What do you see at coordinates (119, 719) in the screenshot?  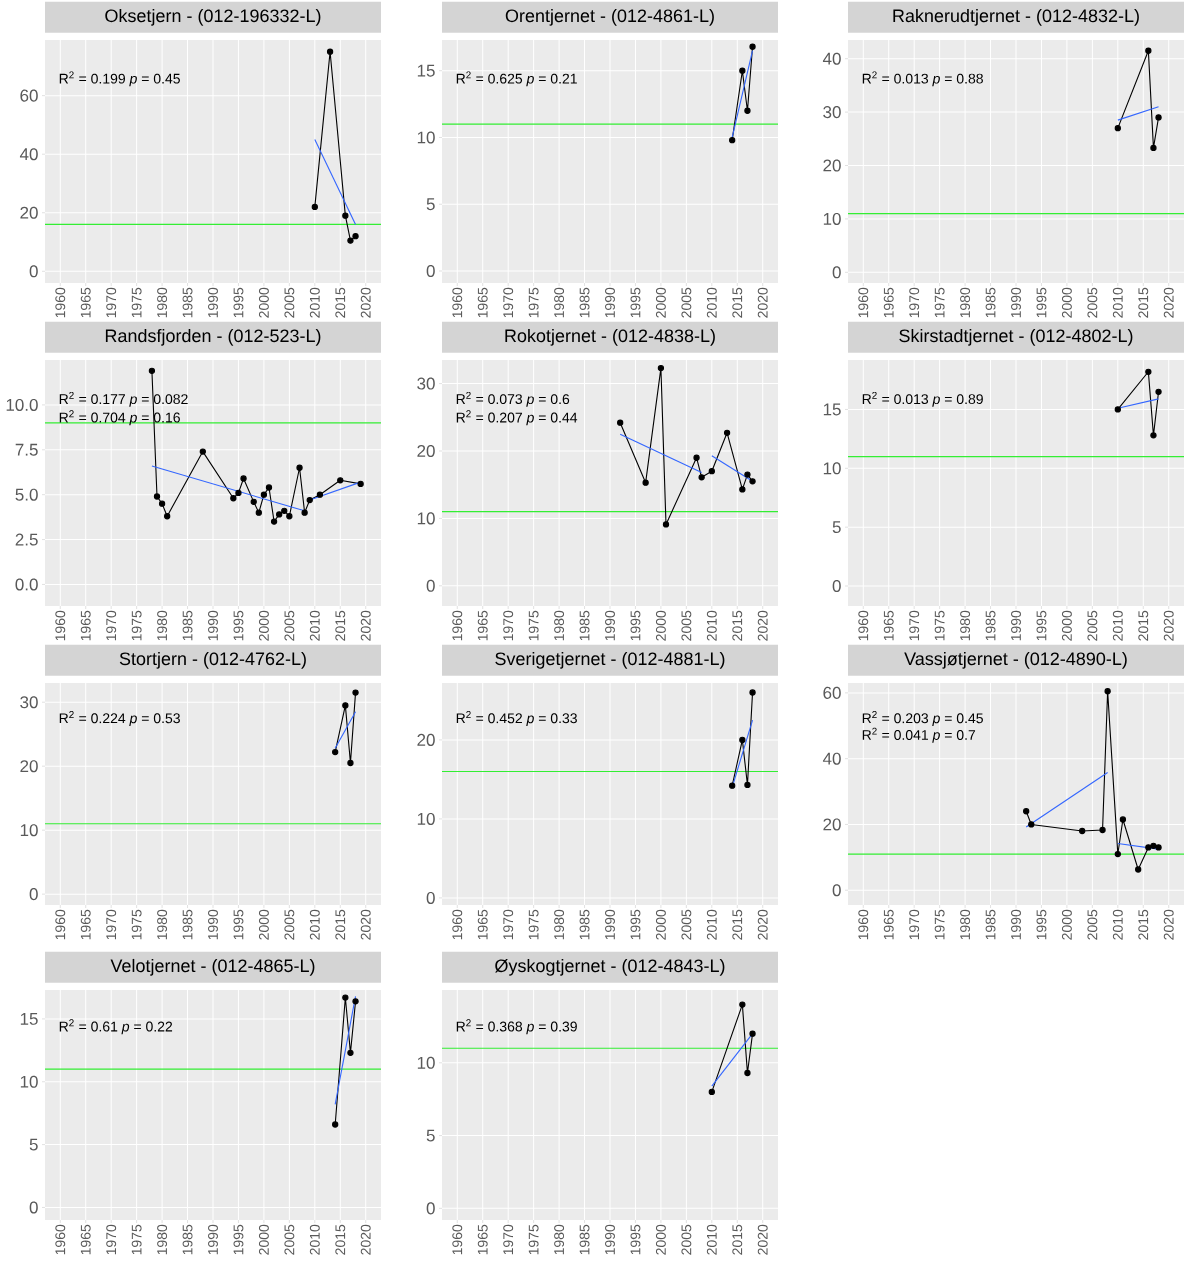 I see `annotation: R$^{2}$ = 0.224 p = 0.53` at bounding box center [119, 719].